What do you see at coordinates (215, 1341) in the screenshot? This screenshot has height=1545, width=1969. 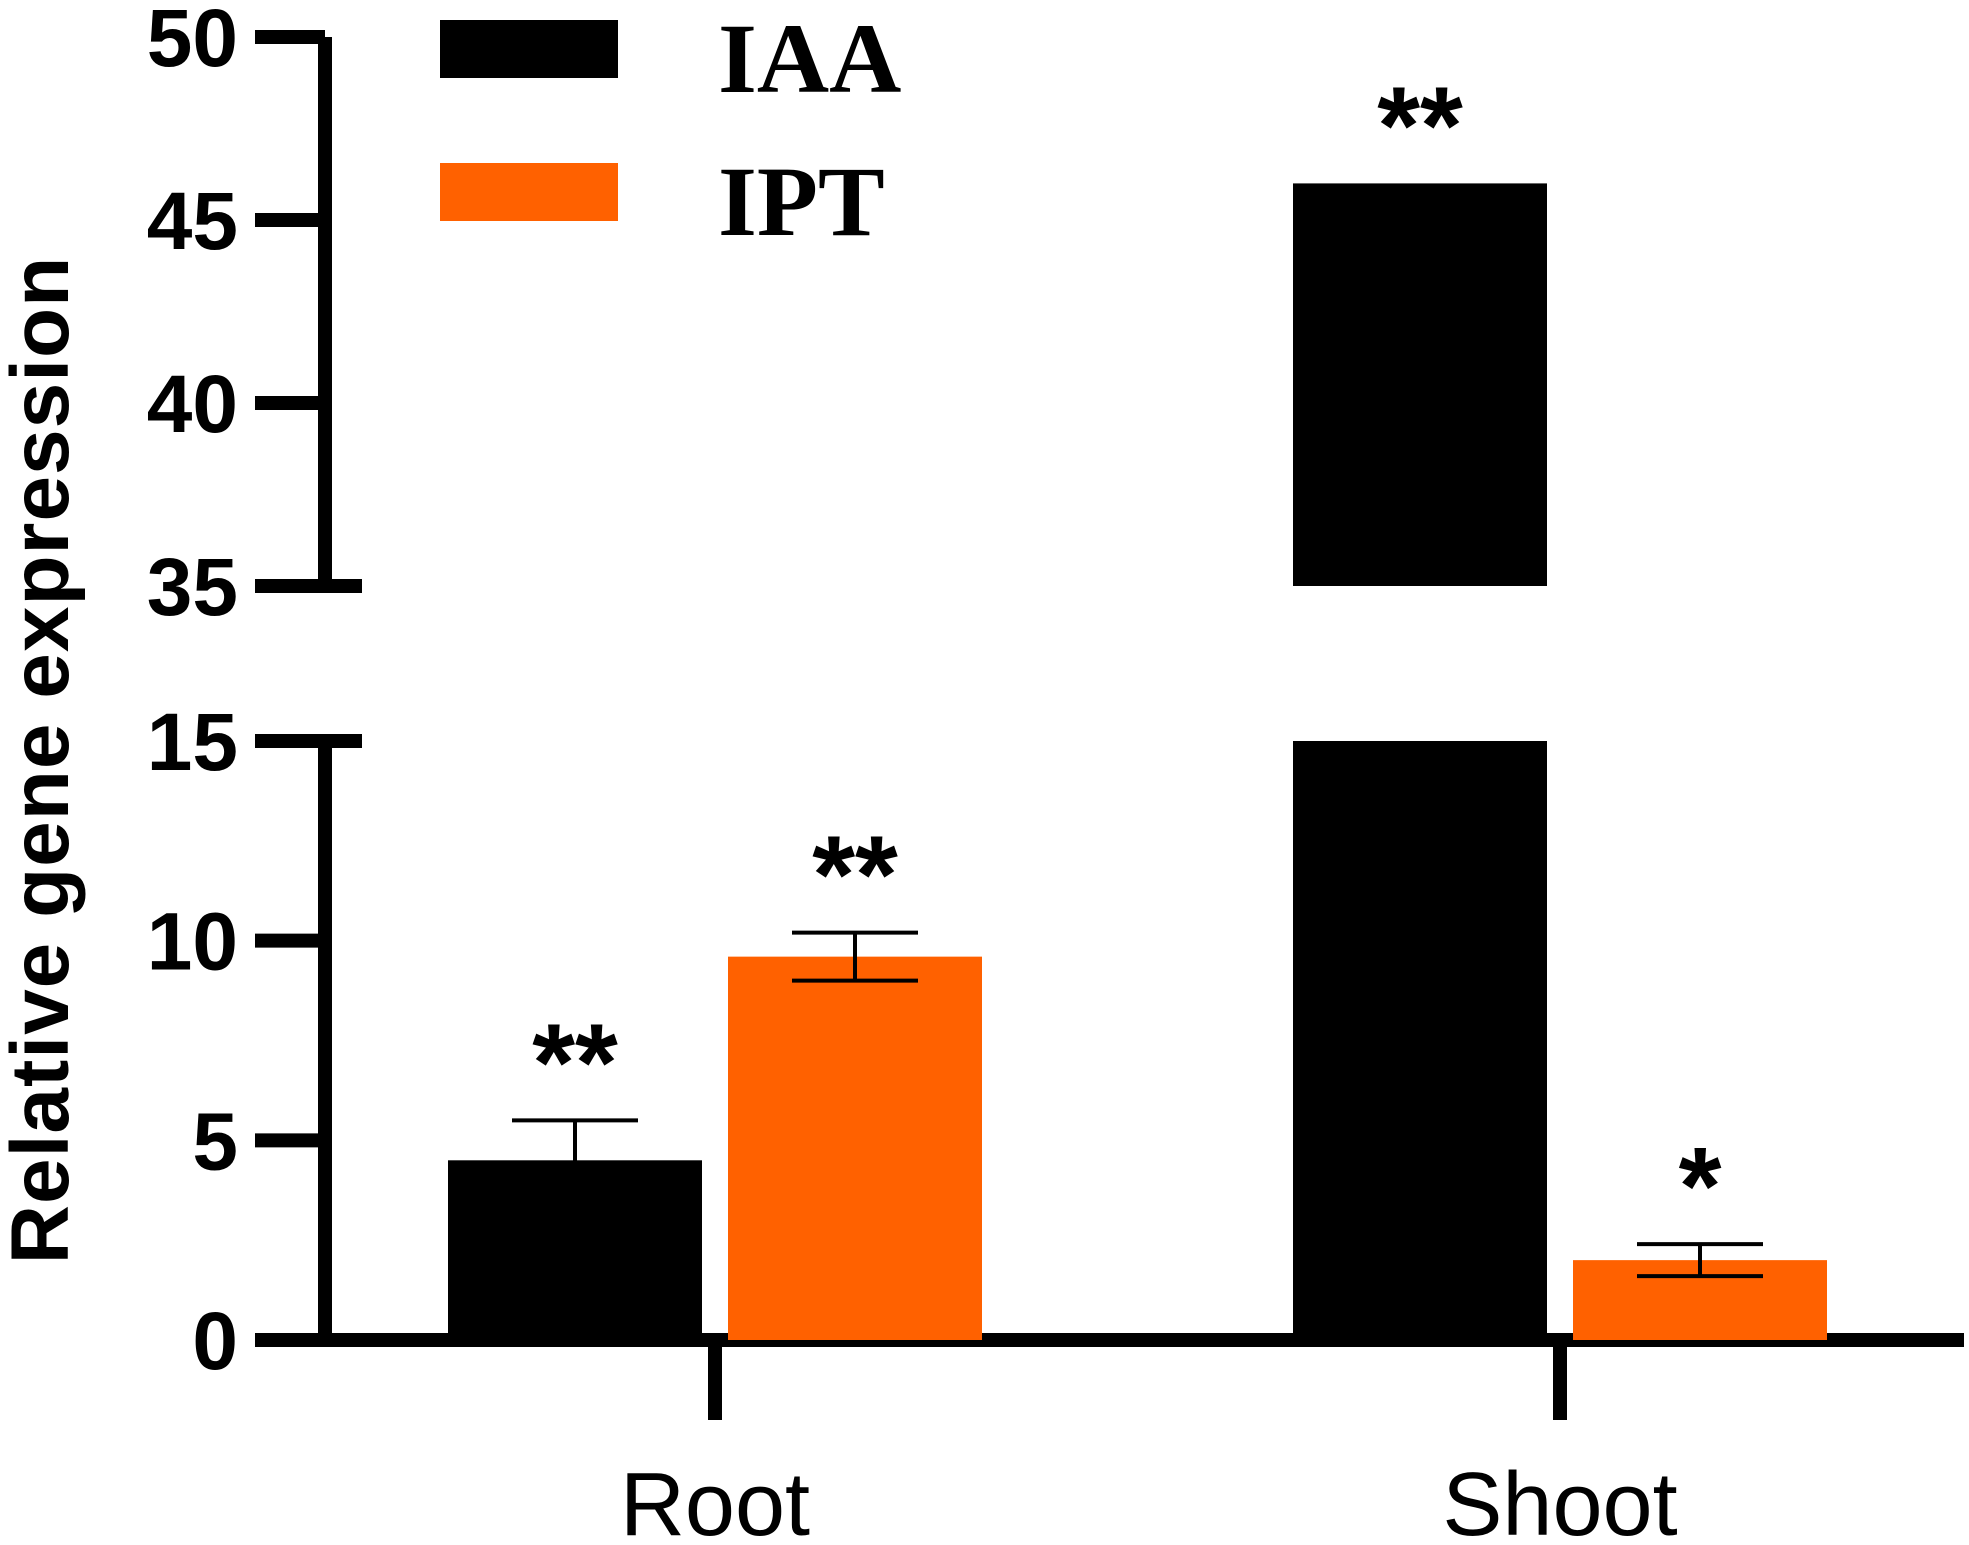 I see `y-tick-label: 0` at bounding box center [215, 1341].